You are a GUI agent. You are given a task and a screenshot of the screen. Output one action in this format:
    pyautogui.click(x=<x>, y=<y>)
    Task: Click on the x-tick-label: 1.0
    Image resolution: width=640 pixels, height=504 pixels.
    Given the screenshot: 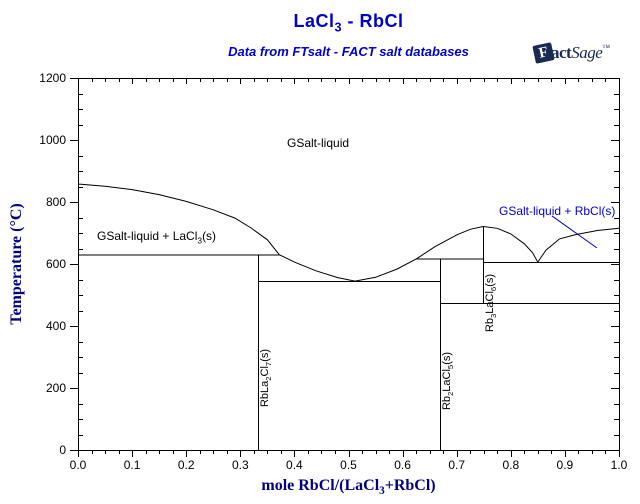 What is the action you would take?
    pyautogui.click(x=619, y=465)
    